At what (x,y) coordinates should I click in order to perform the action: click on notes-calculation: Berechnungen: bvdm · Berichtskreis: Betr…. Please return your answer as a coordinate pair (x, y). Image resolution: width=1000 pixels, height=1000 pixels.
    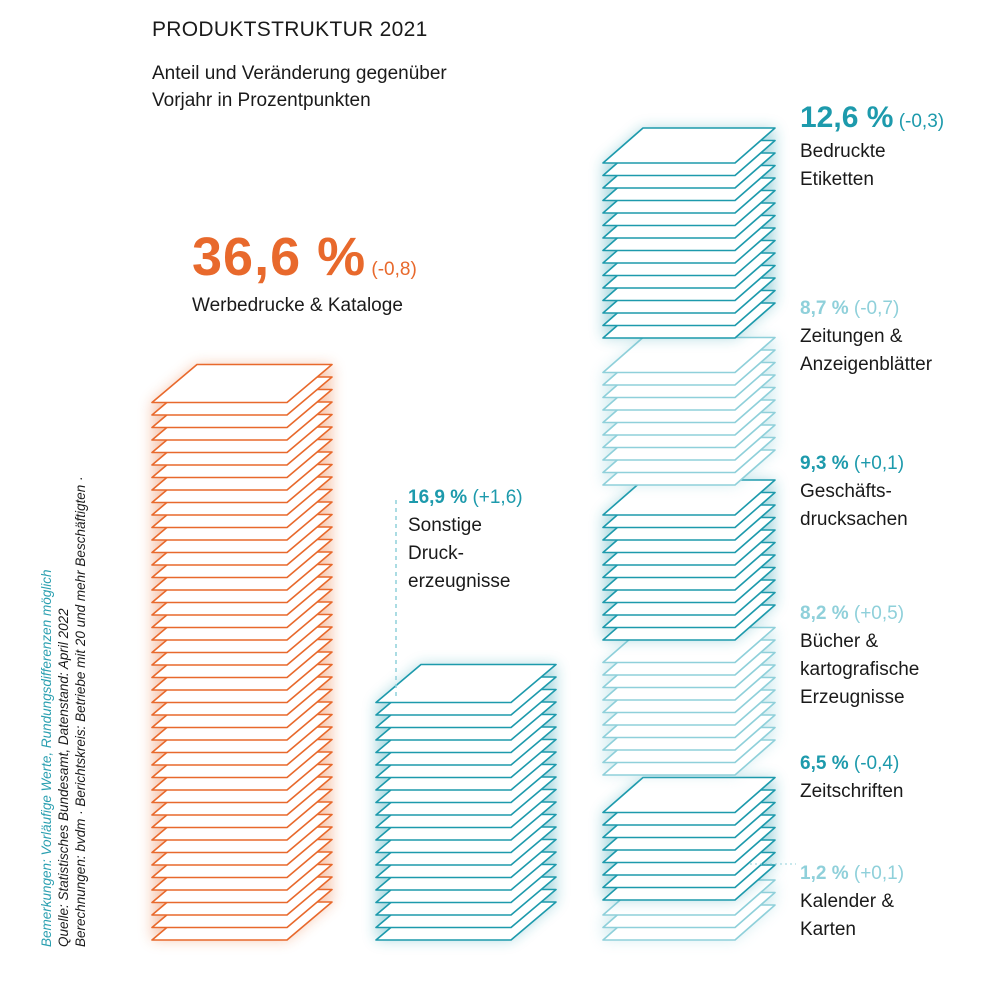
    Looking at the image, I should click on (80, 711).